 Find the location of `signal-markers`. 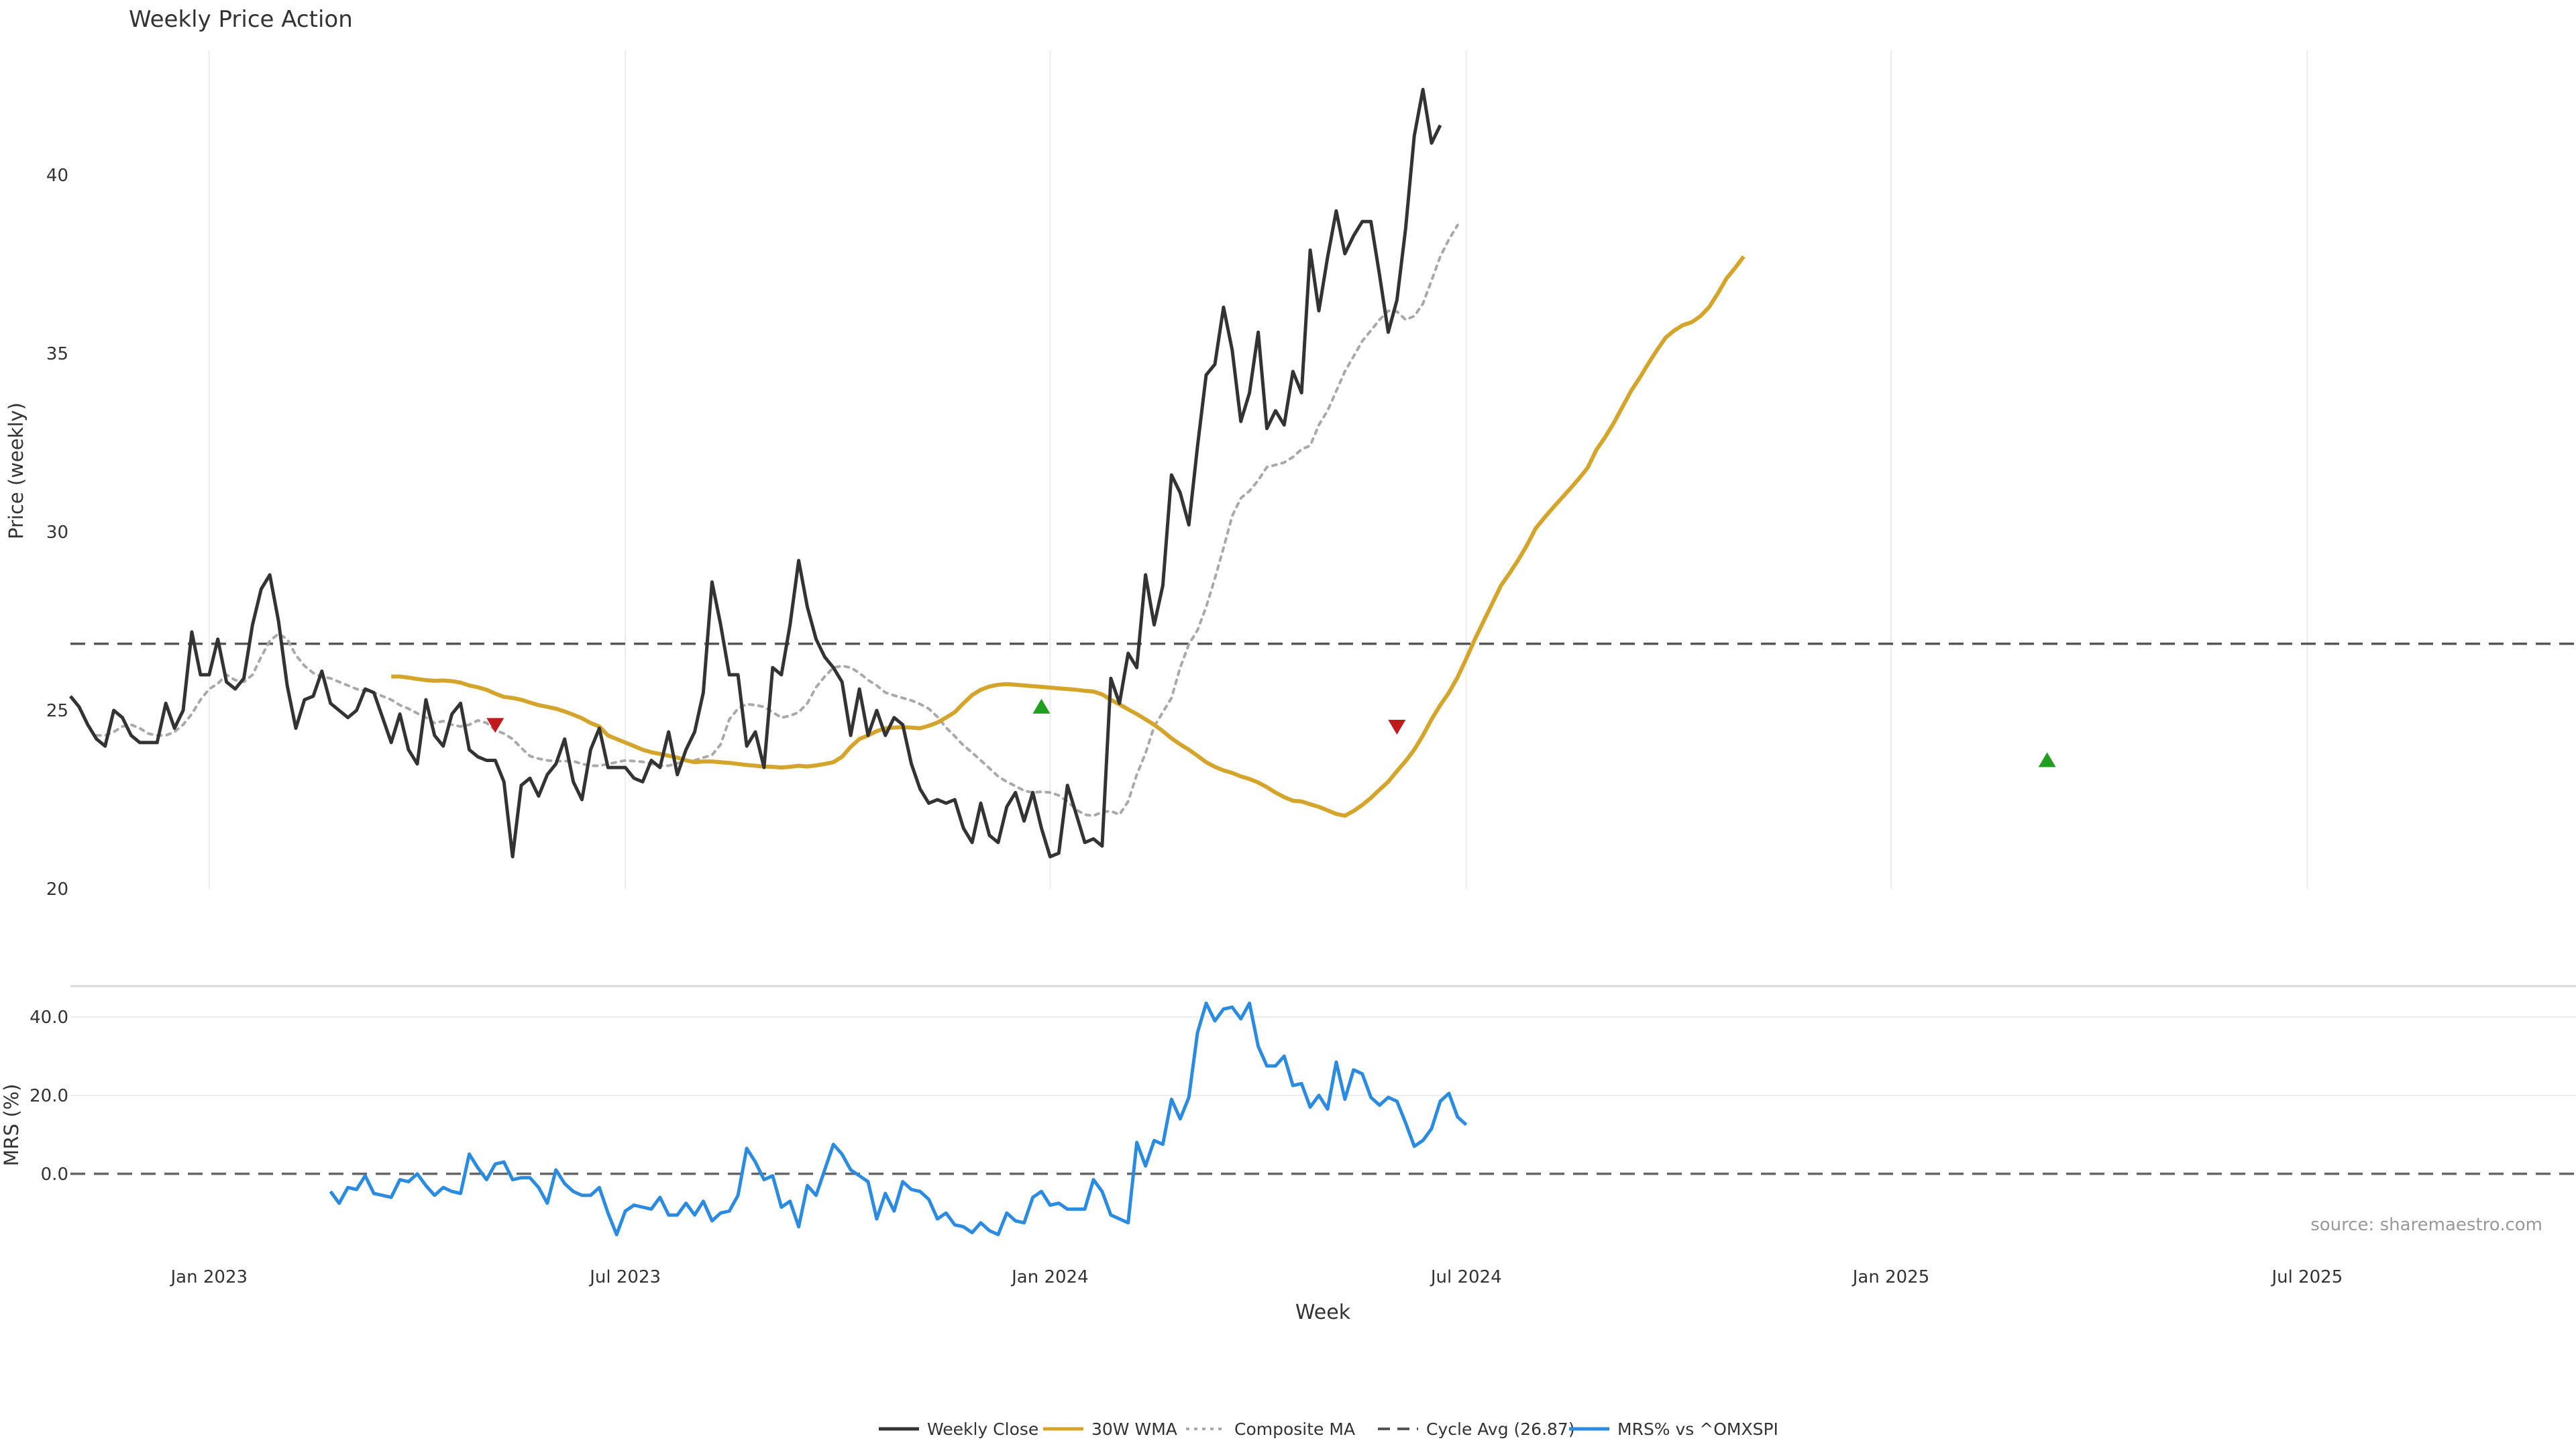

signal-markers is located at coordinates (1271, 732).